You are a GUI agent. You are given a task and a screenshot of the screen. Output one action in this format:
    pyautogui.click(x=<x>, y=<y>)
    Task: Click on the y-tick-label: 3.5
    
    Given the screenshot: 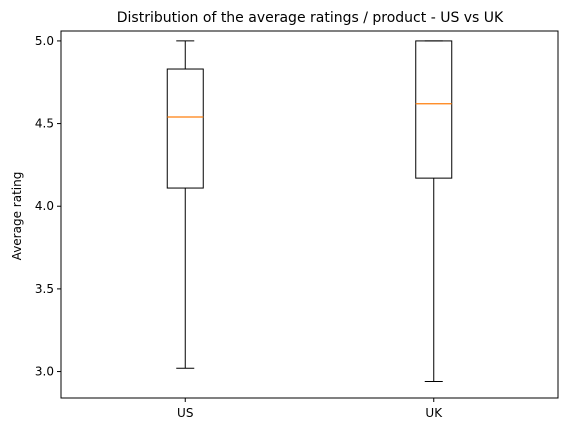 What is the action you would take?
    pyautogui.click(x=44, y=289)
    